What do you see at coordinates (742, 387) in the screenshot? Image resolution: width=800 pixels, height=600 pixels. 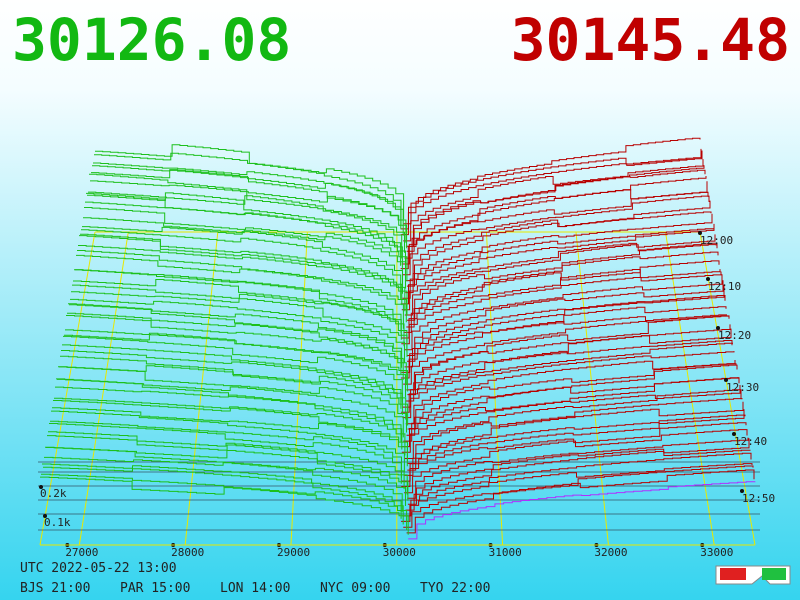 I see `time-label: 12:30` at bounding box center [742, 387].